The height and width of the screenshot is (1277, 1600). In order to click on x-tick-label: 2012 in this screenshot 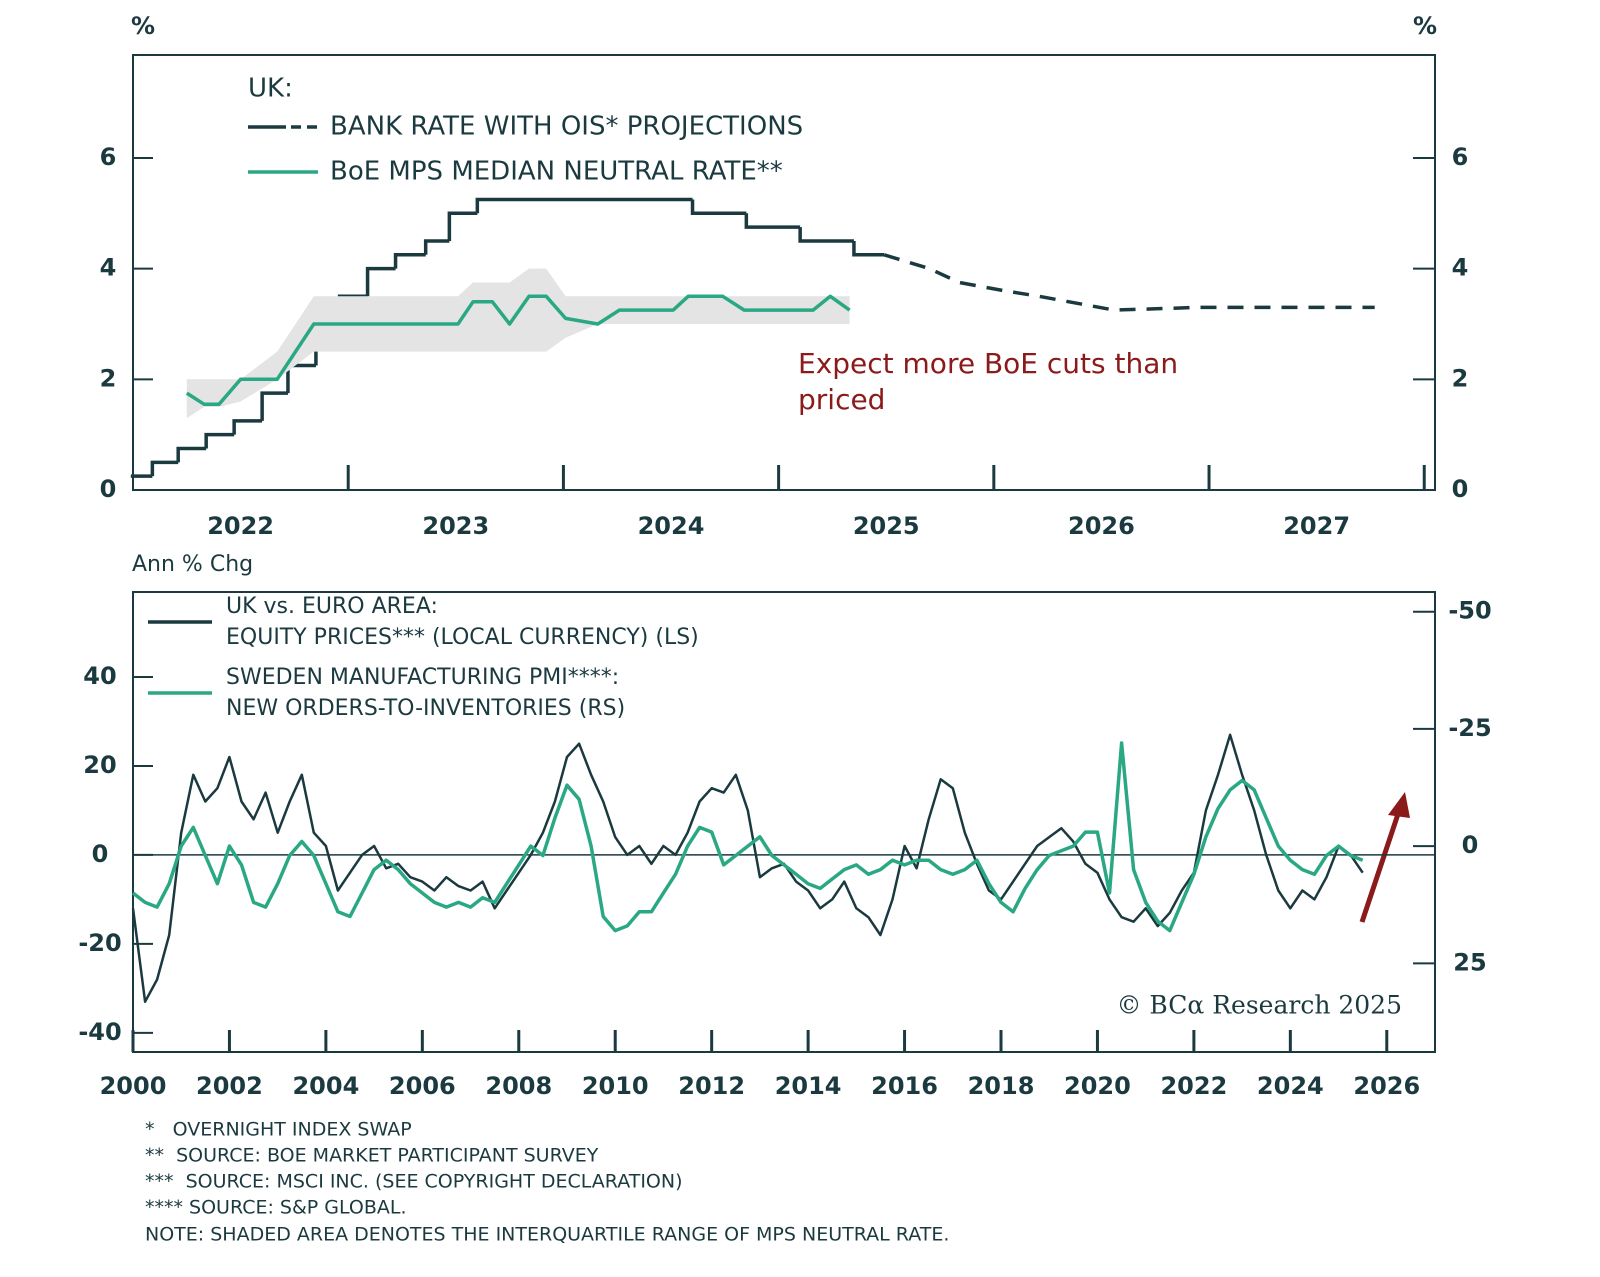, I will do `click(711, 1086)`.